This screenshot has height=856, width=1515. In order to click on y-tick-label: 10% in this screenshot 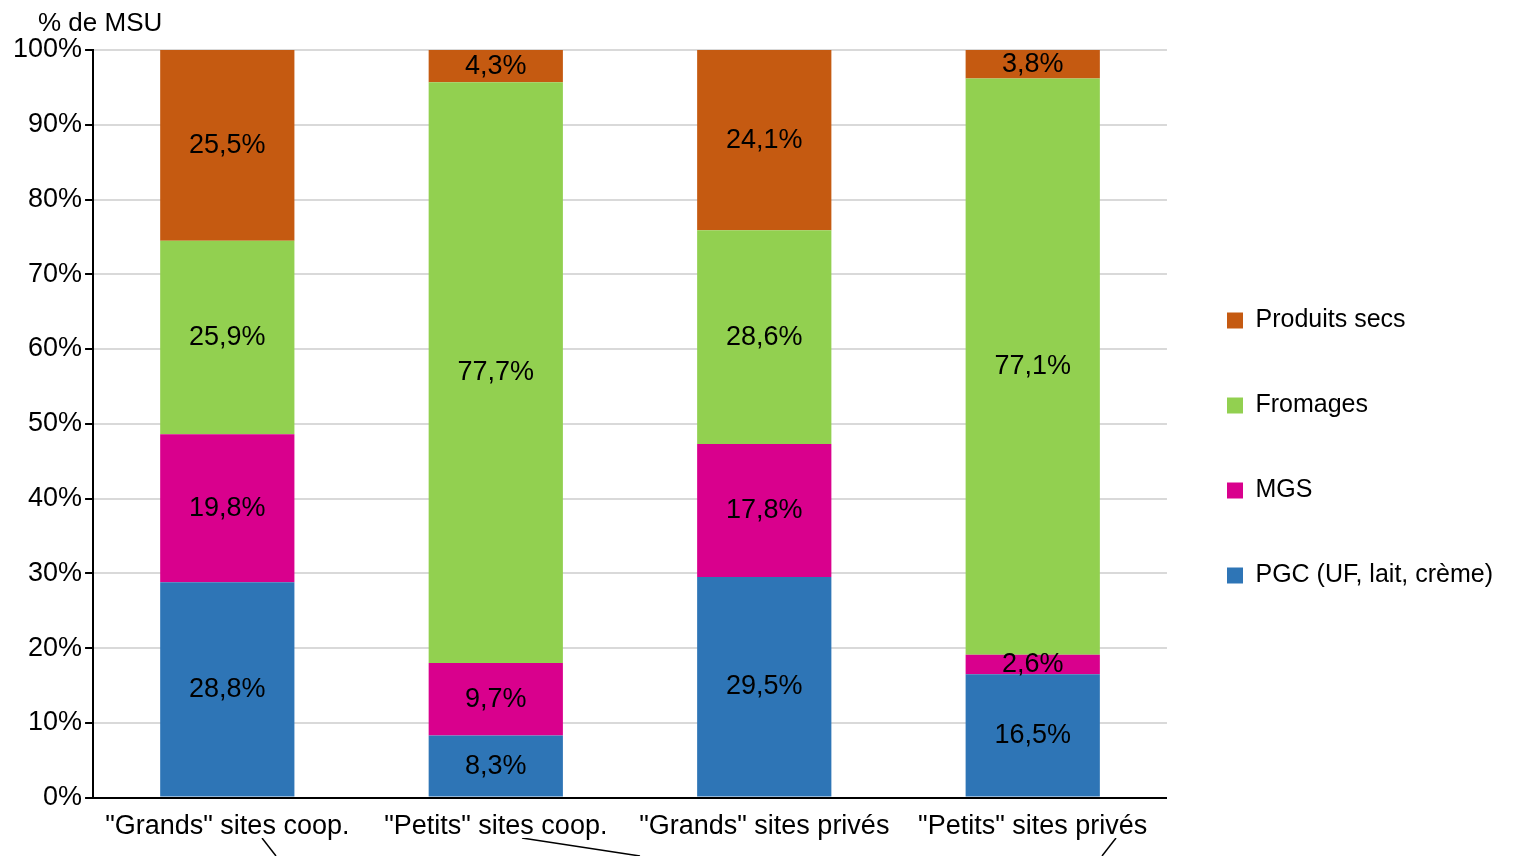, I will do `click(55, 721)`.